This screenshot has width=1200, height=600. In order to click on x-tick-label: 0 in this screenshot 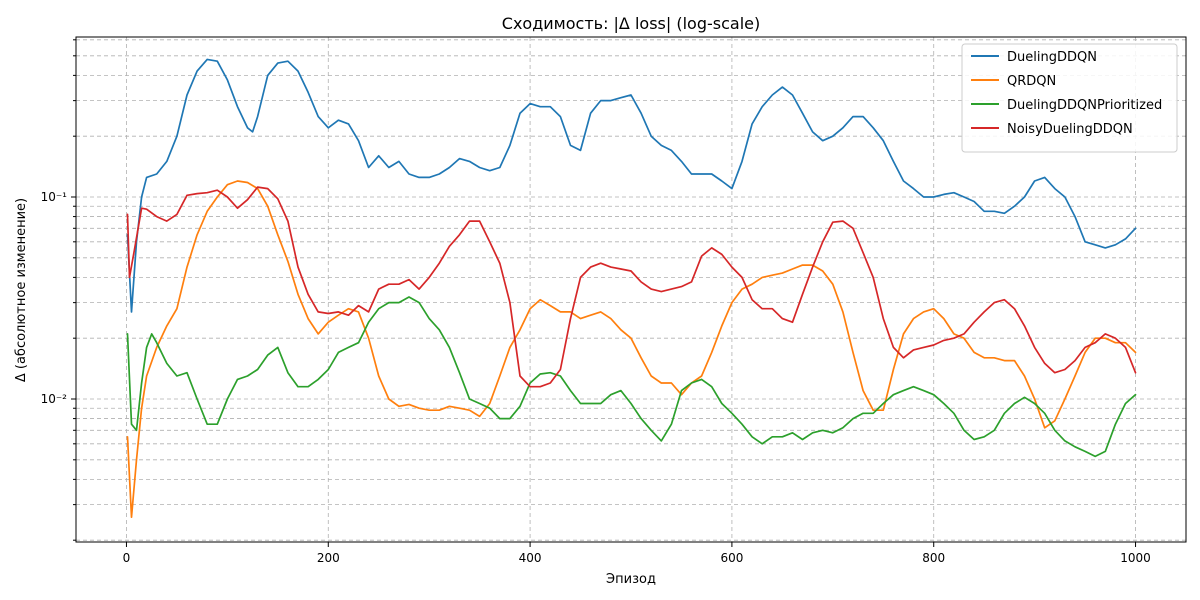, I will do `click(127, 558)`.